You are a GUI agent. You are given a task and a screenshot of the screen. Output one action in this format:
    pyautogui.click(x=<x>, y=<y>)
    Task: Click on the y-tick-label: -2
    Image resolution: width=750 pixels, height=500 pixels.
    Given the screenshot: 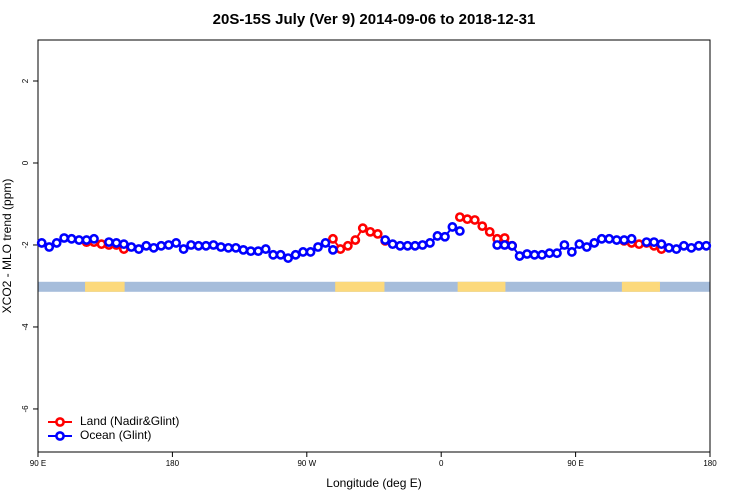 What is the action you would take?
    pyautogui.click(x=25, y=245)
    